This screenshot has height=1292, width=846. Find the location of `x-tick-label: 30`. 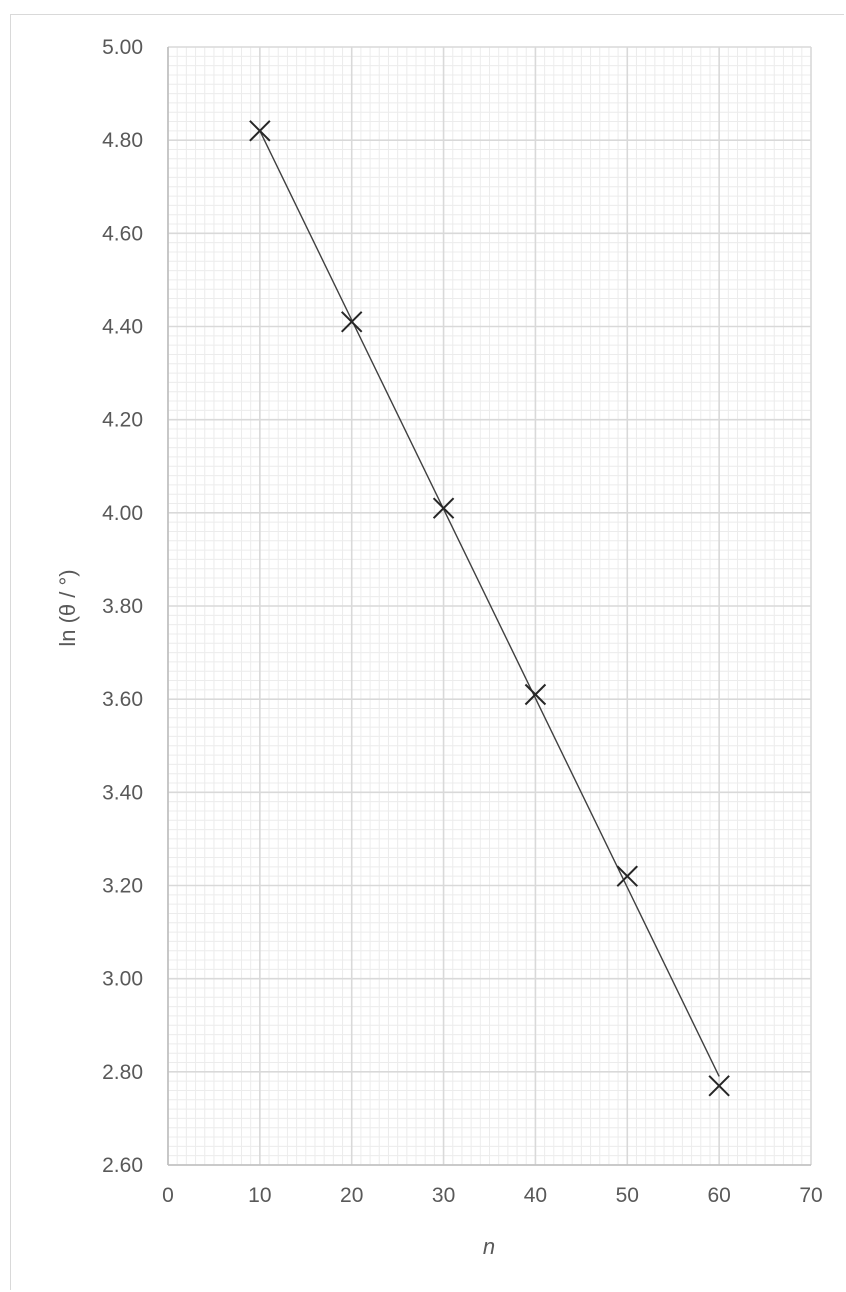

x-tick-label: 30 is located at coordinates (443, 1195).